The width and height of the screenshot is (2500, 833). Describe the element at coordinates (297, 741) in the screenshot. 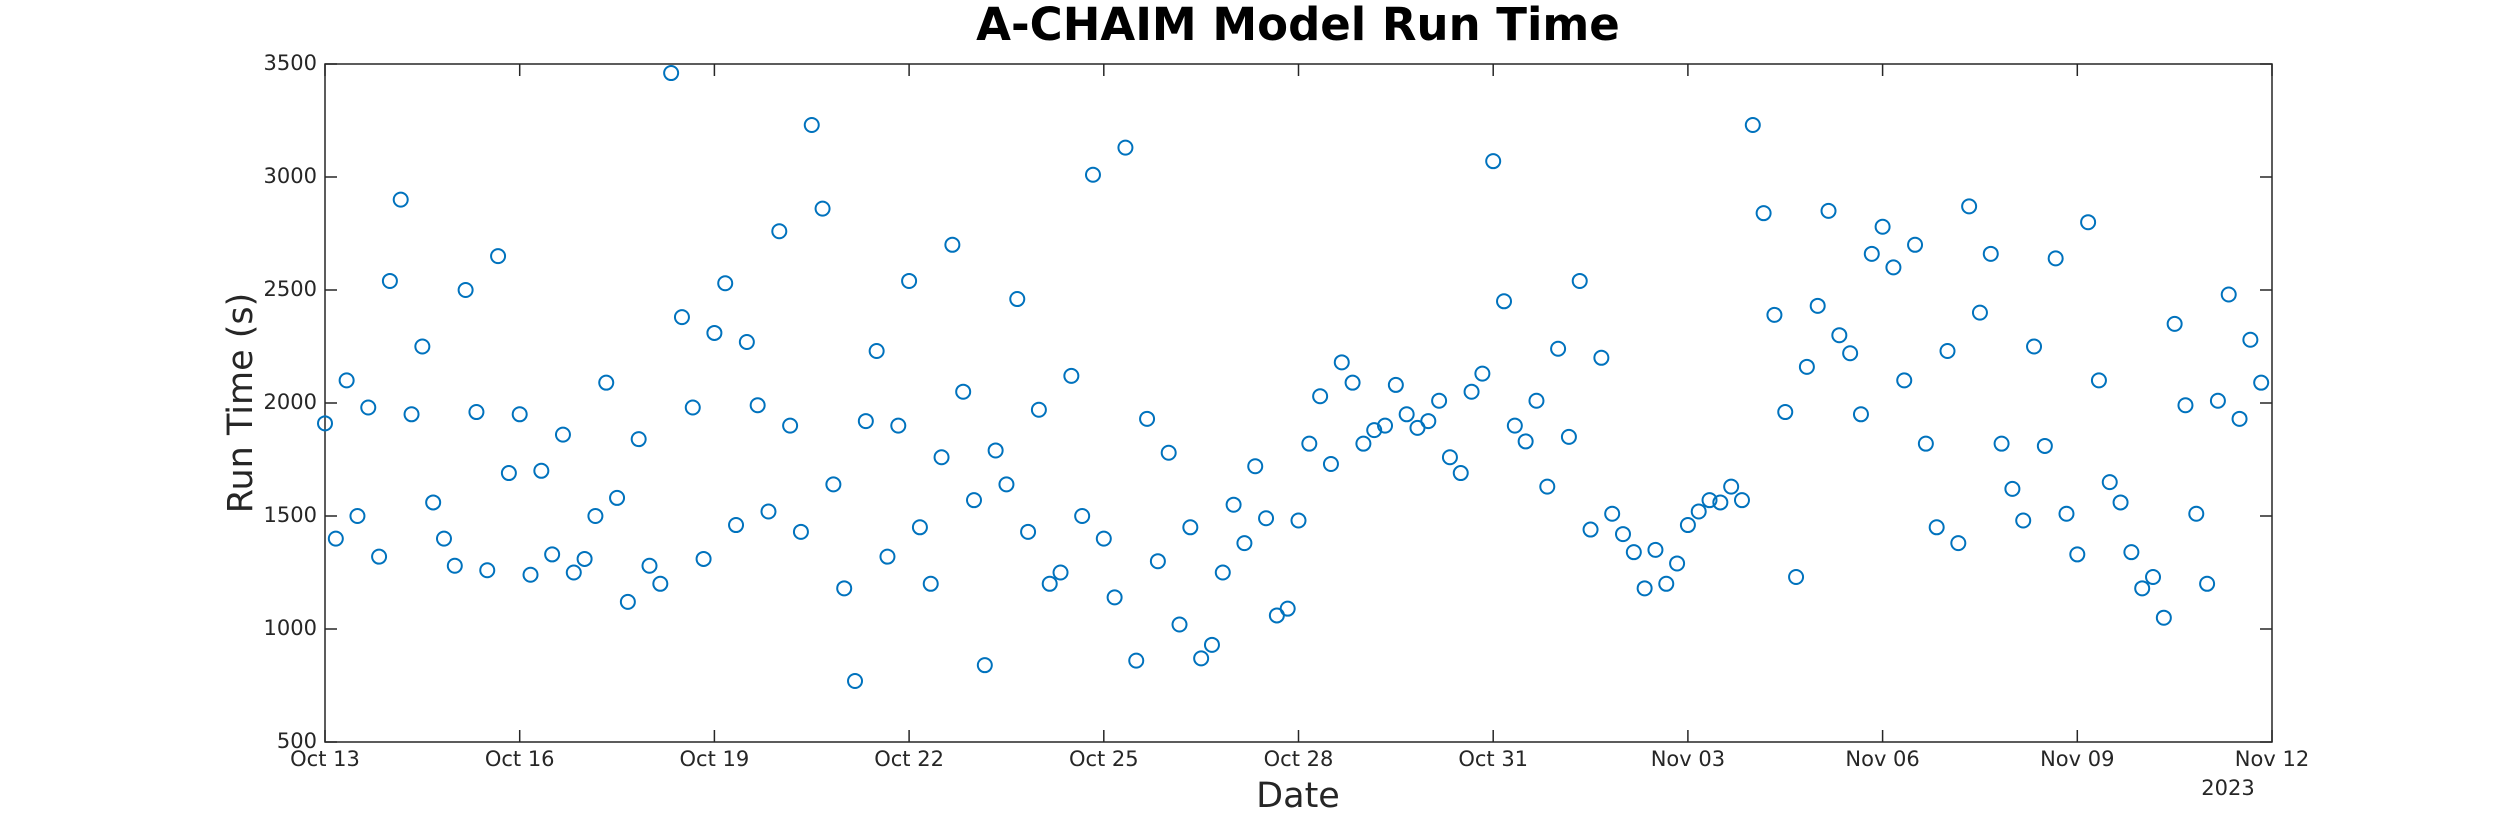

I see `y-tick-label: 500` at that location.